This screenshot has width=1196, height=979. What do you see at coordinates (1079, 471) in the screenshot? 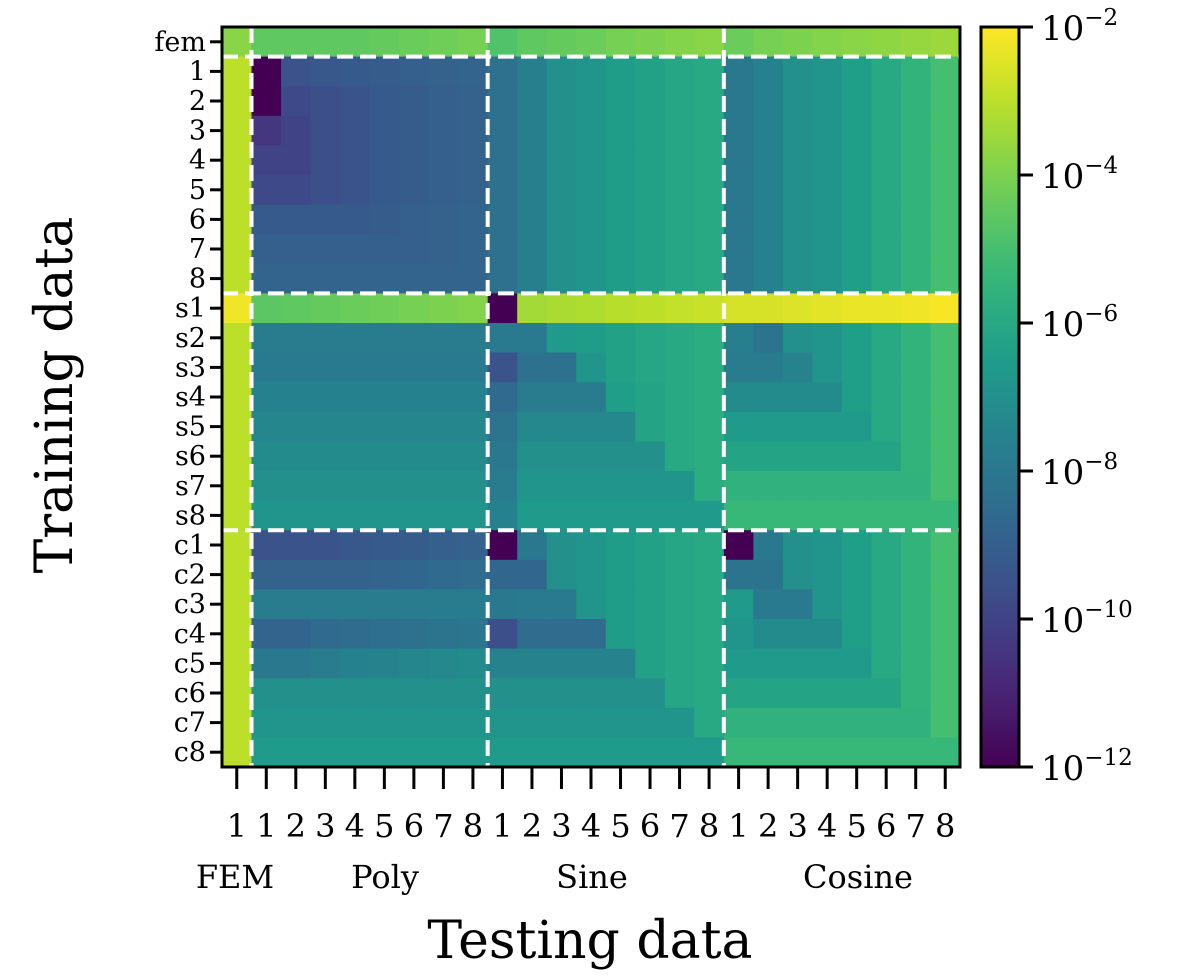
I see `colorbar-tick-label: 10⁻⁸` at bounding box center [1079, 471].